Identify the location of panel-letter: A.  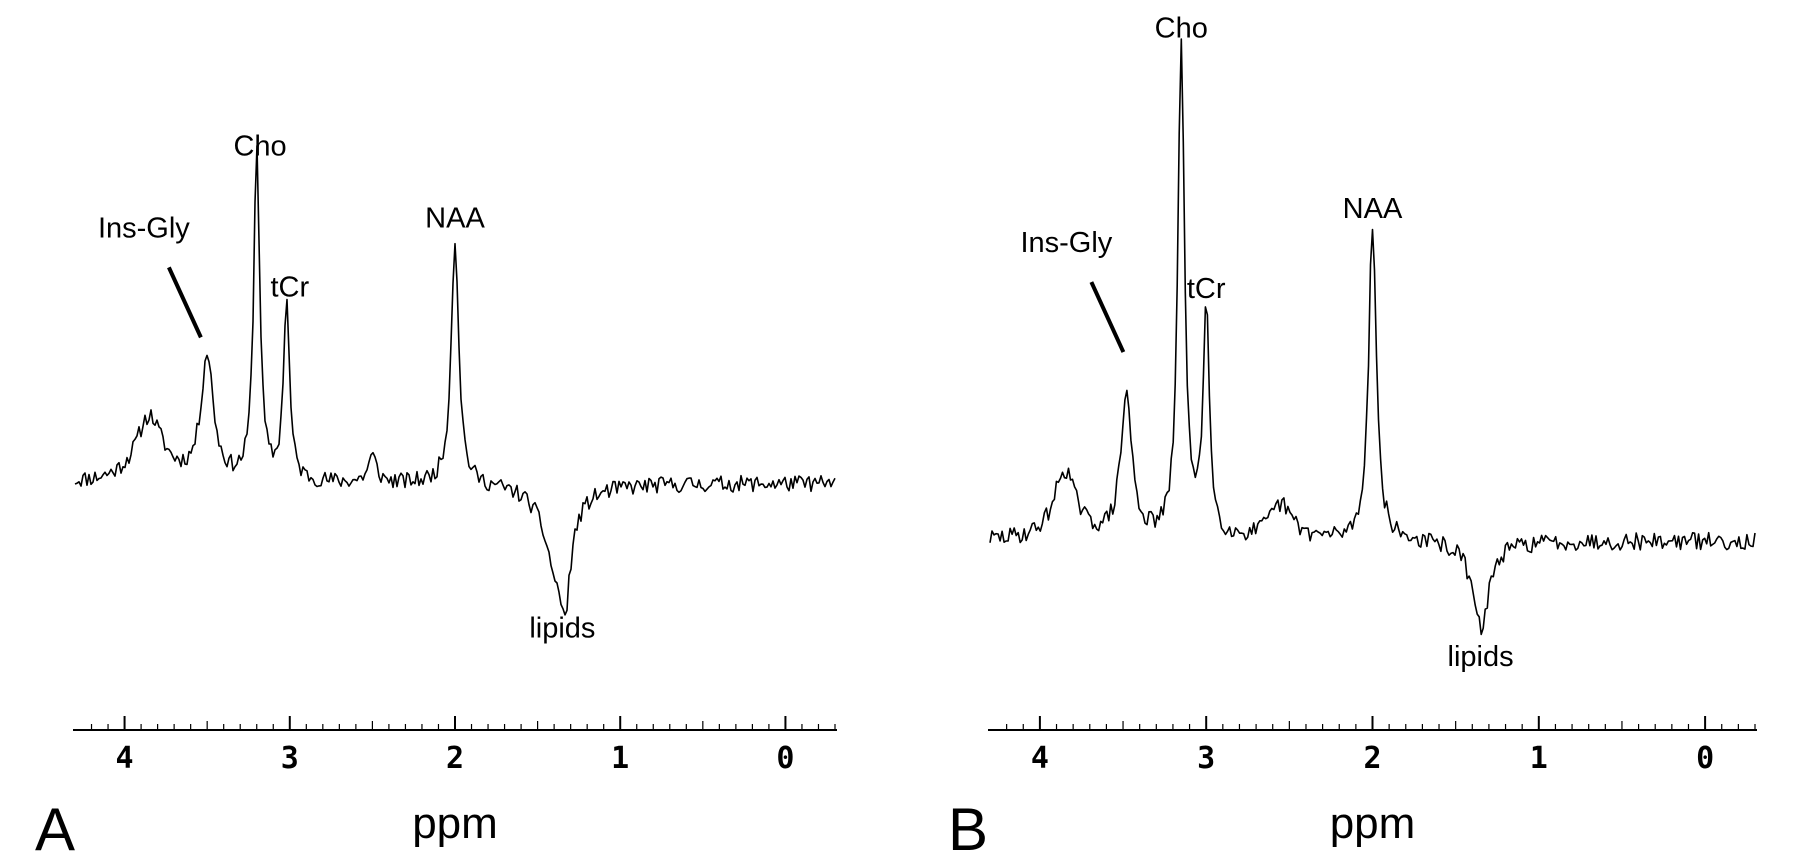
(55, 829).